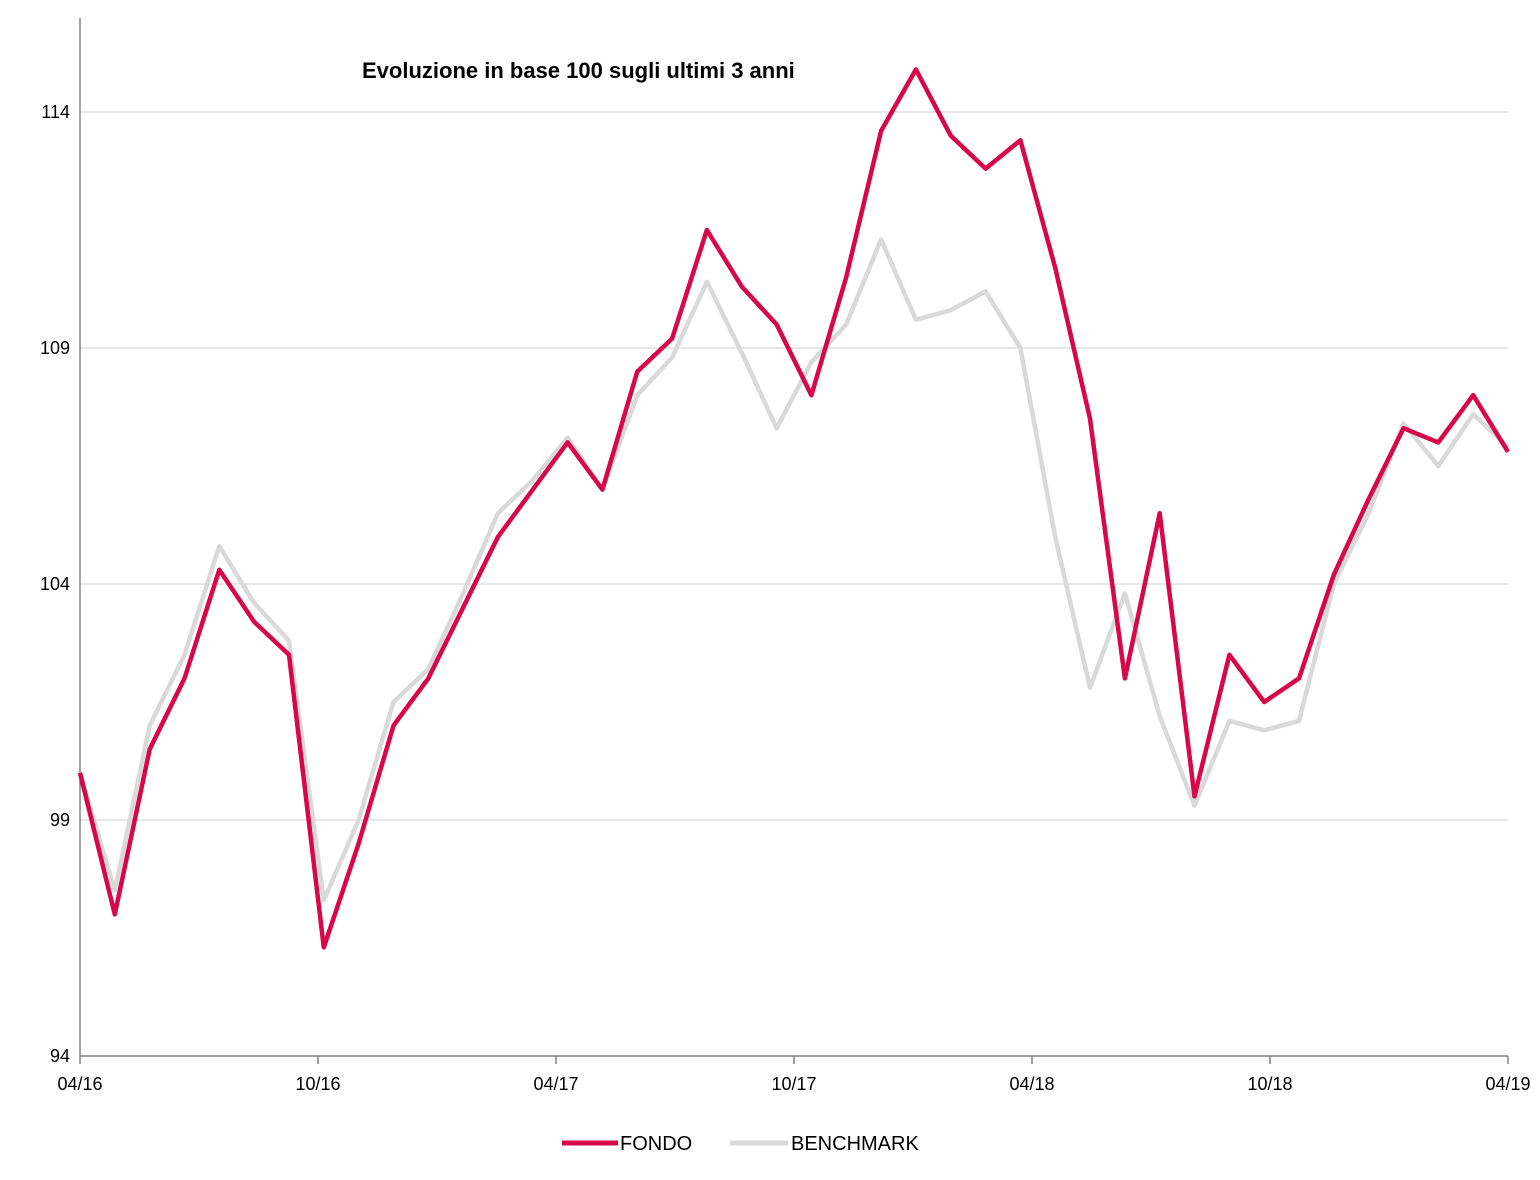  I want to click on x-tick-label: 04/19, so click(1507, 1084).